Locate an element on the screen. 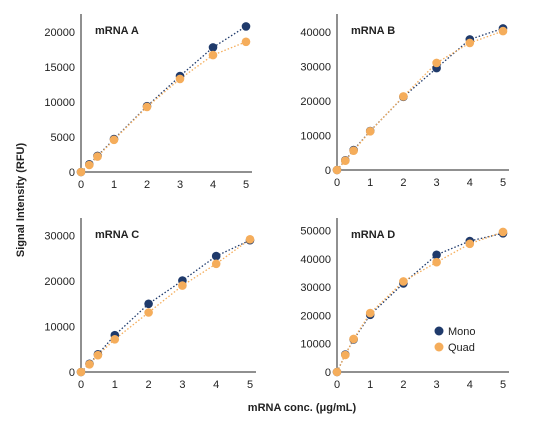  x-axis-label: mRNA conc. (μg/mL) is located at coordinates (302, 408).